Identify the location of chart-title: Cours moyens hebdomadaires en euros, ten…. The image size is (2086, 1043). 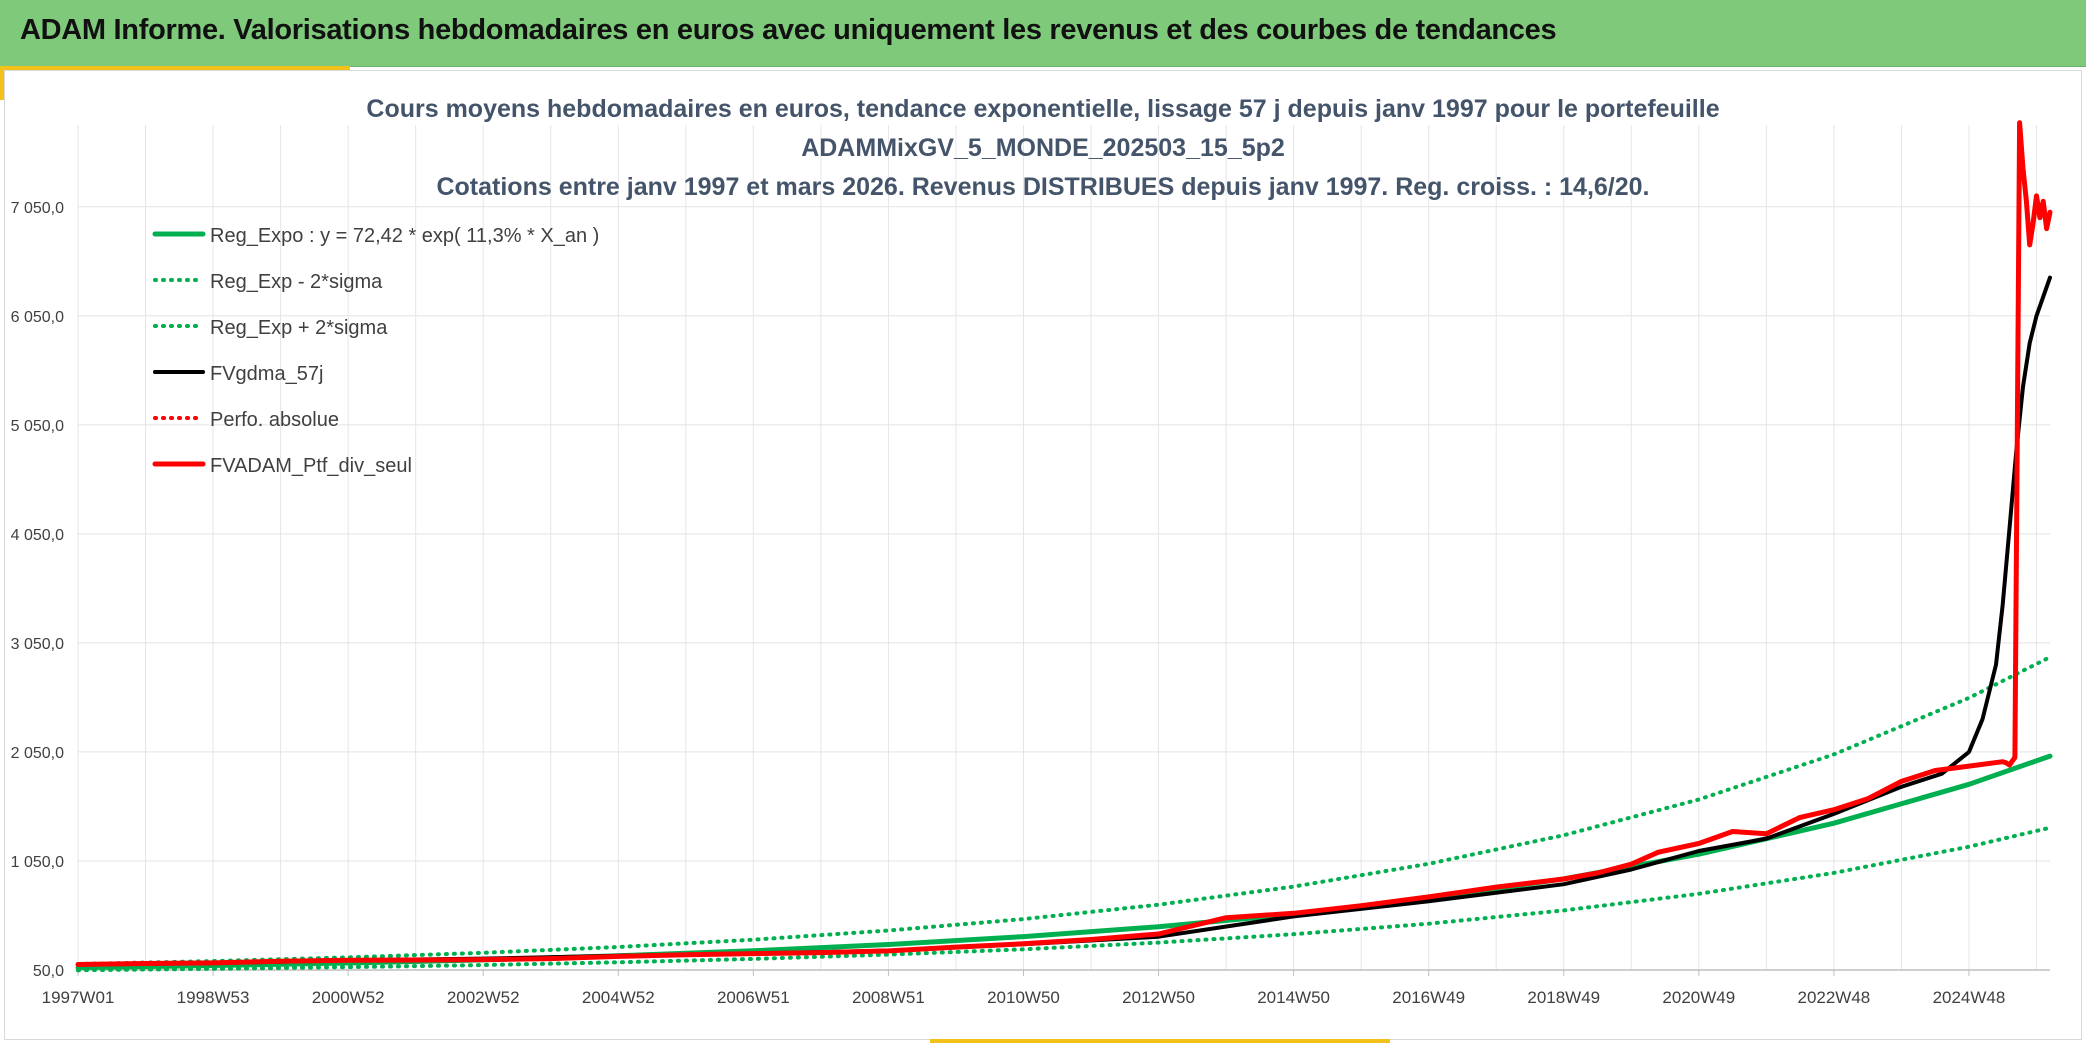
(1042, 148).